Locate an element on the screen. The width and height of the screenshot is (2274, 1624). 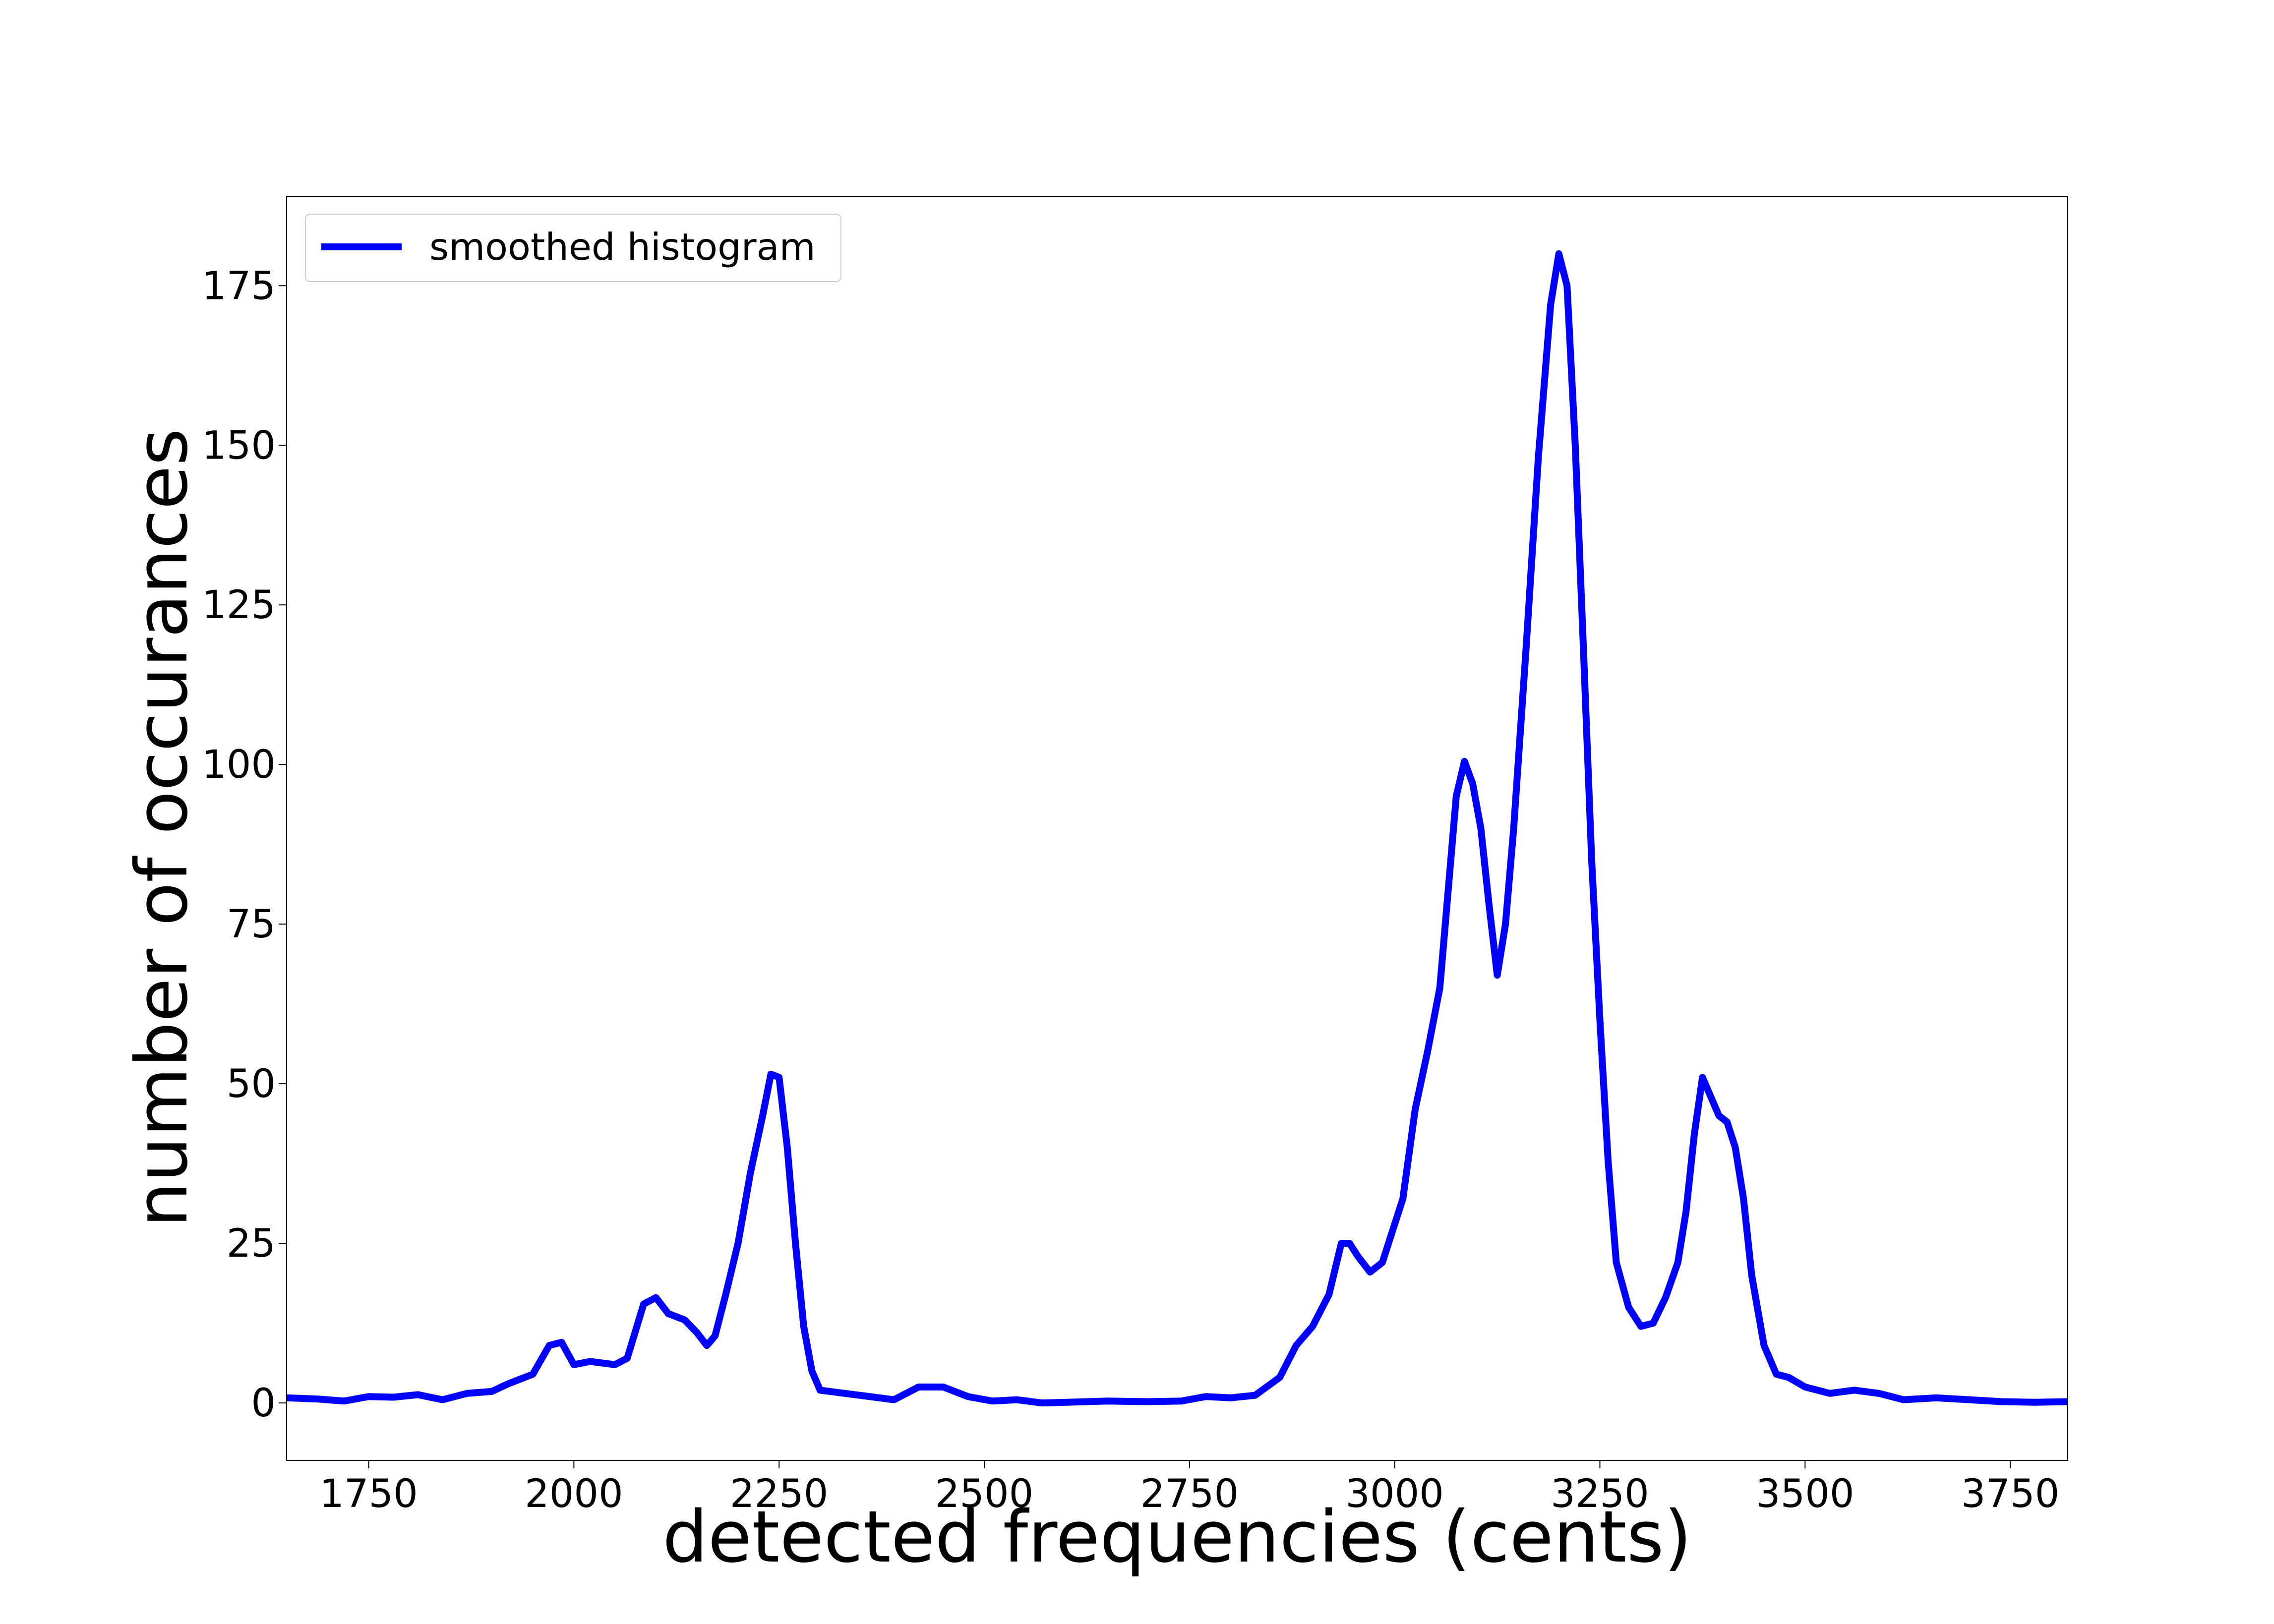
x-tick-label: 2000 is located at coordinates (574, 1494).